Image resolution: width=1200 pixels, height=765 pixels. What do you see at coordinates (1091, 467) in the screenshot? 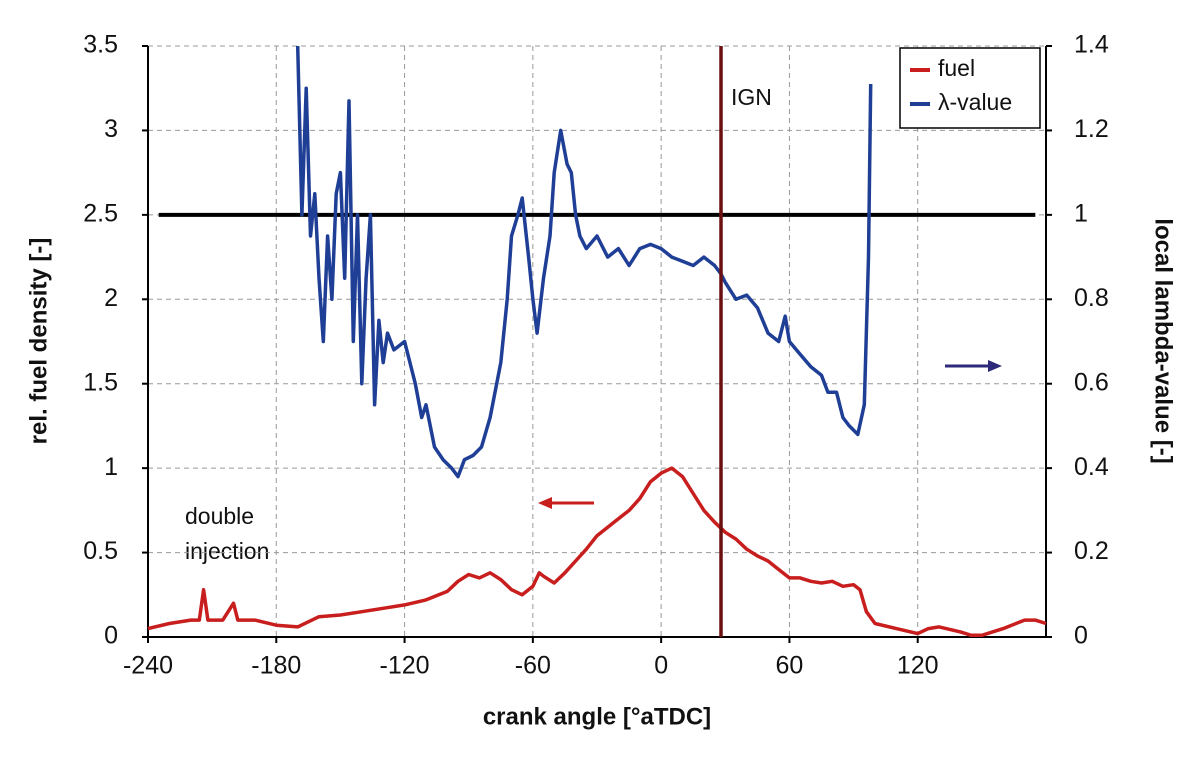
I see `y2-tick-label: 0.4` at bounding box center [1091, 467].